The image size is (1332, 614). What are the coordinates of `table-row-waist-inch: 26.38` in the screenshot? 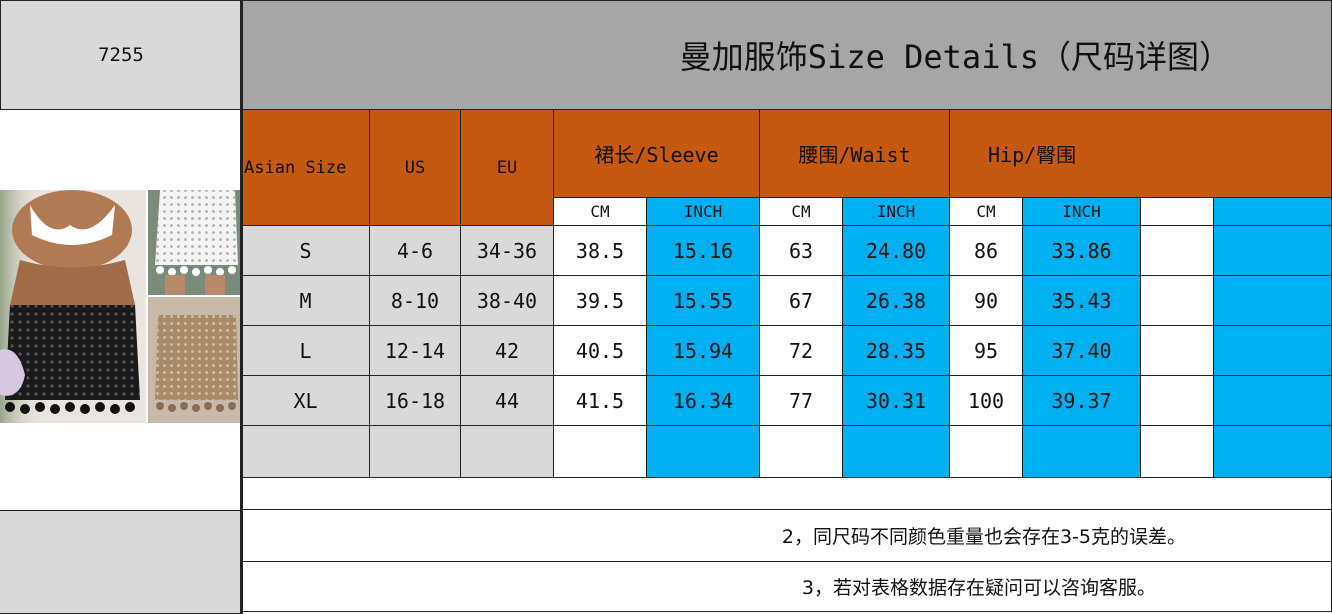 It's located at (896, 301).